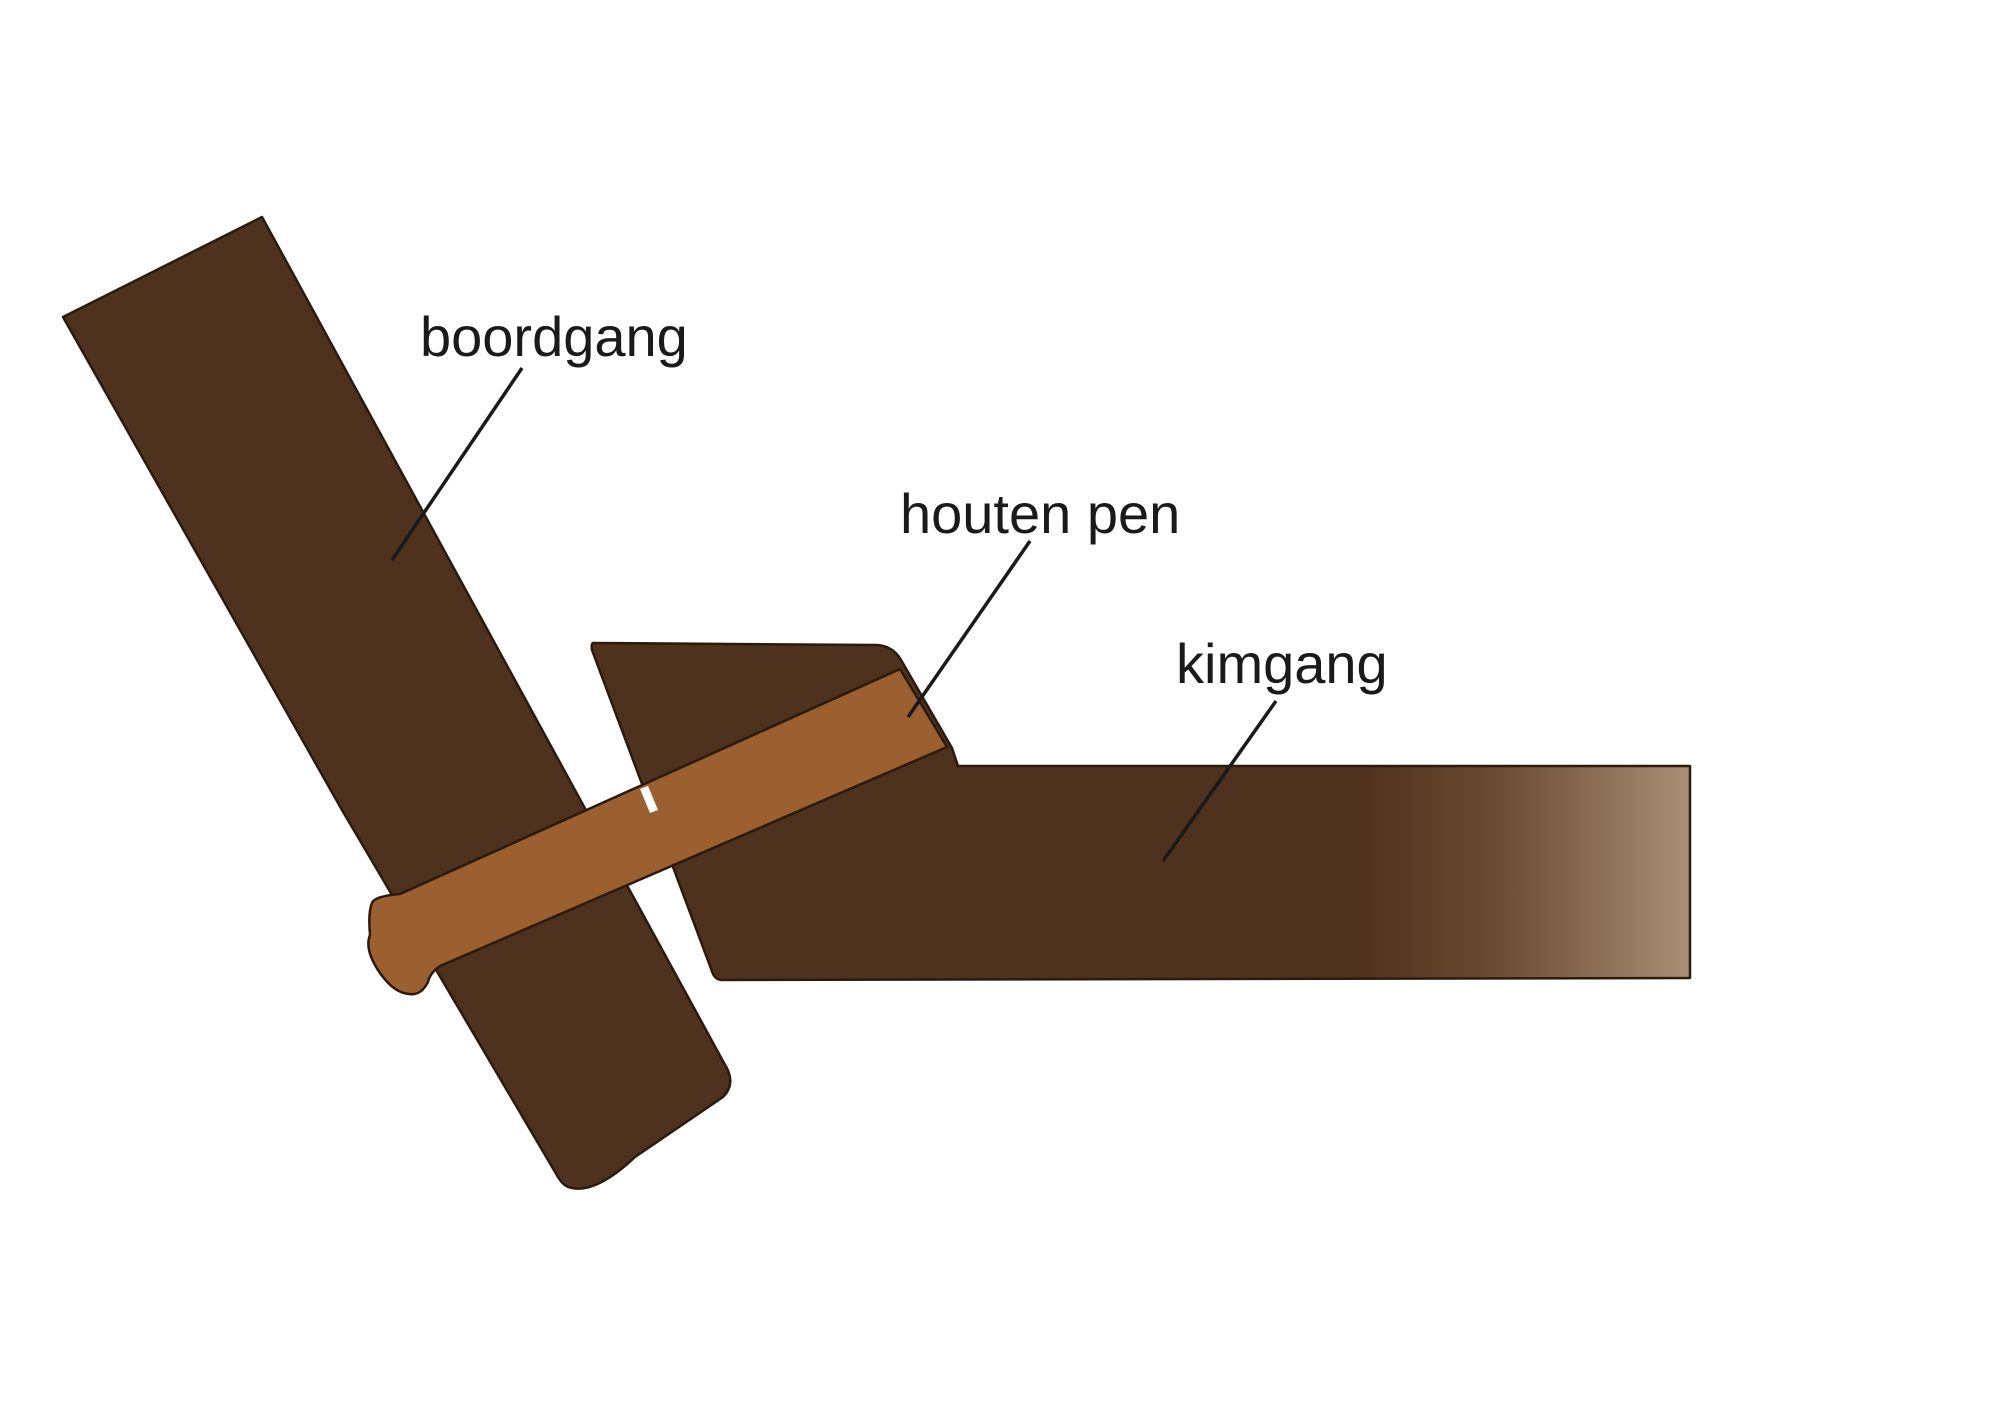 Image resolution: width=2000 pixels, height=1415 pixels. What do you see at coordinates (457, 464) in the screenshot?
I see `boordgang-leader-line` at bounding box center [457, 464].